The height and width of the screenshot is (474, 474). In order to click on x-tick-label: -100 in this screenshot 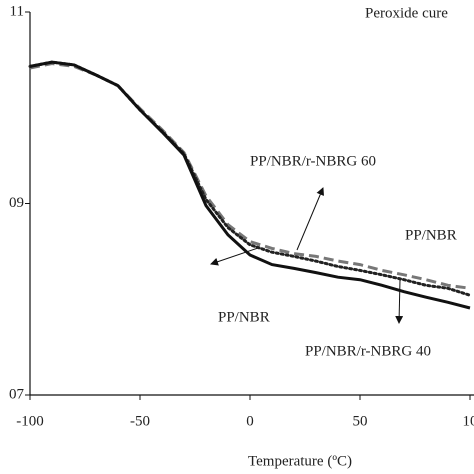, I will do `click(30, 421)`.